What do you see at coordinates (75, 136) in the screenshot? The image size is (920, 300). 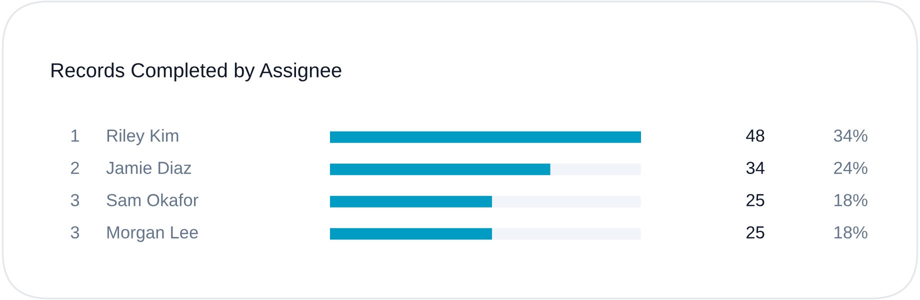 I see `text: 1` at bounding box center [75, 136].